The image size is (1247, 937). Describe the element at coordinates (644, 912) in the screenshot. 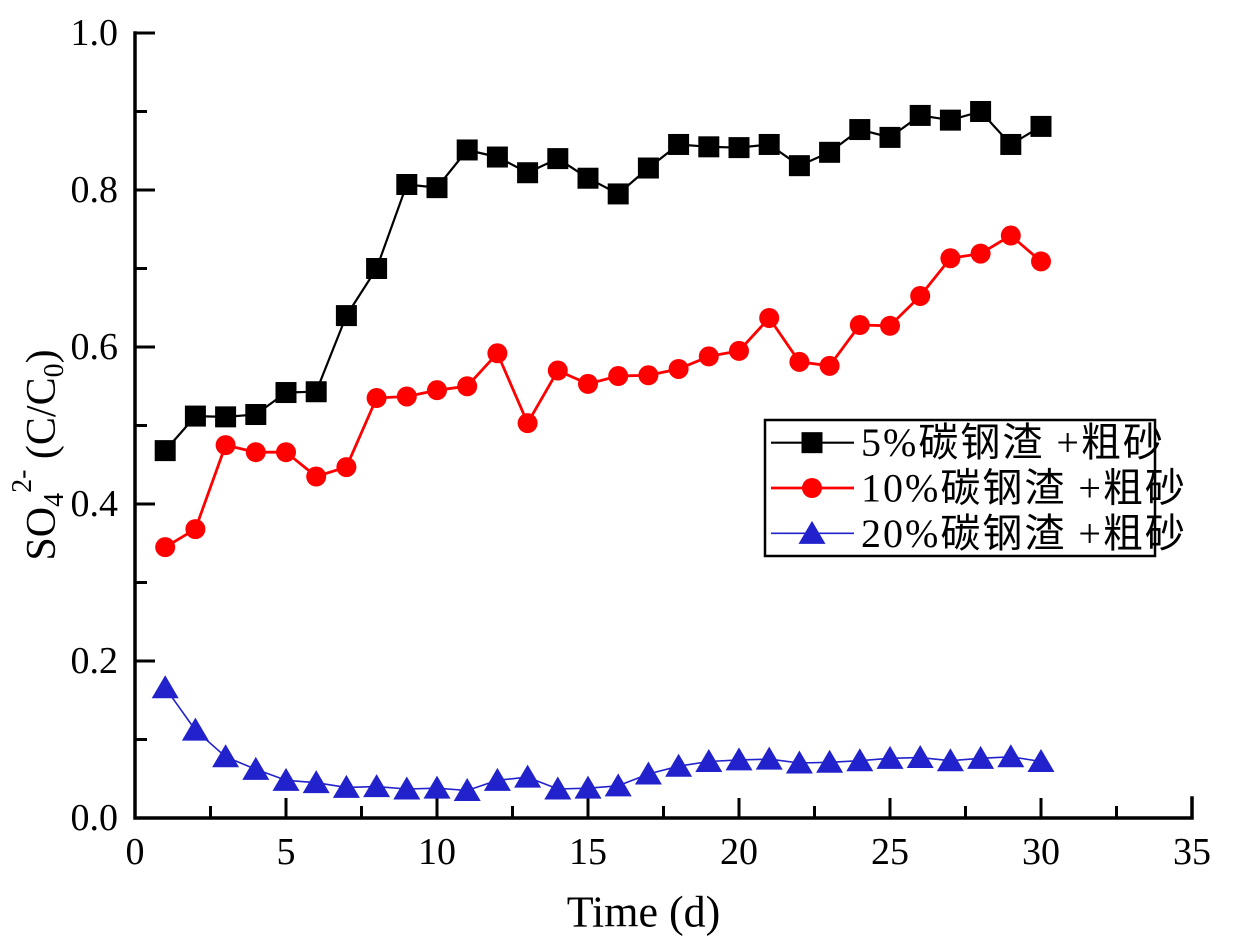

I see `x-axis-title: Time (d)` at that location.